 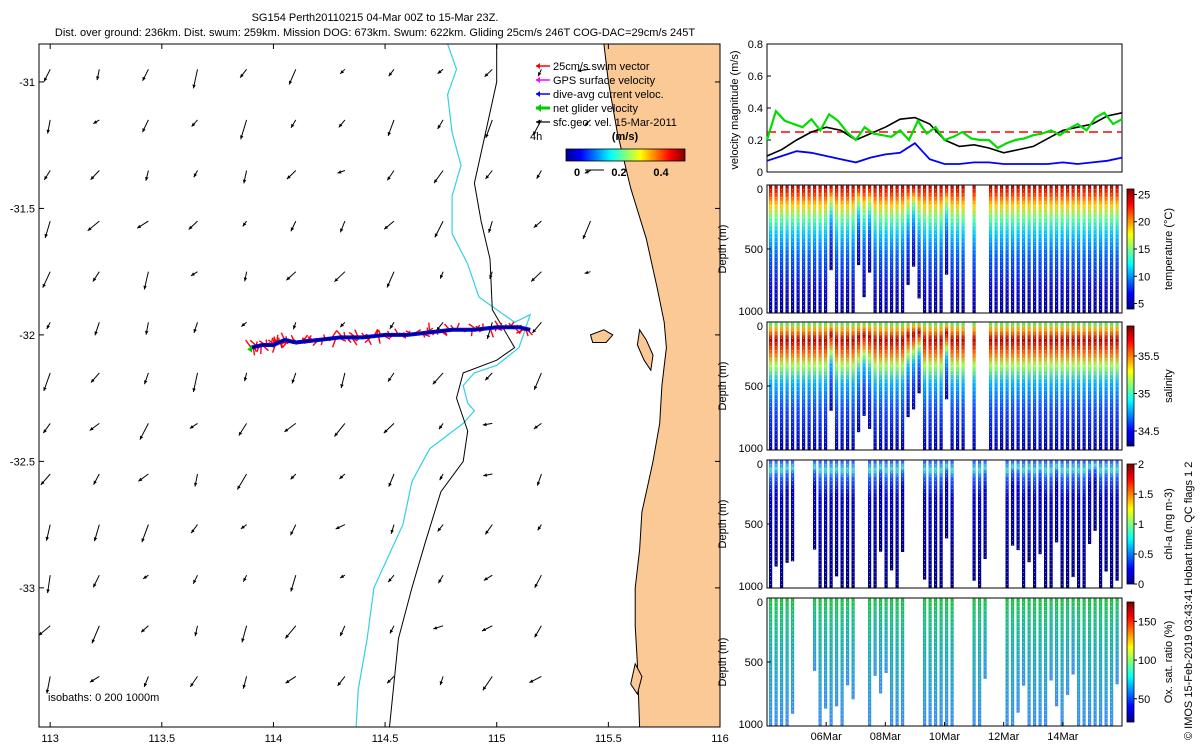 What do you see at coordinates (827, 737) in the screenshot?
I see `section-x-tick-label-0: 06Mar` at bounding box center [827, 737].